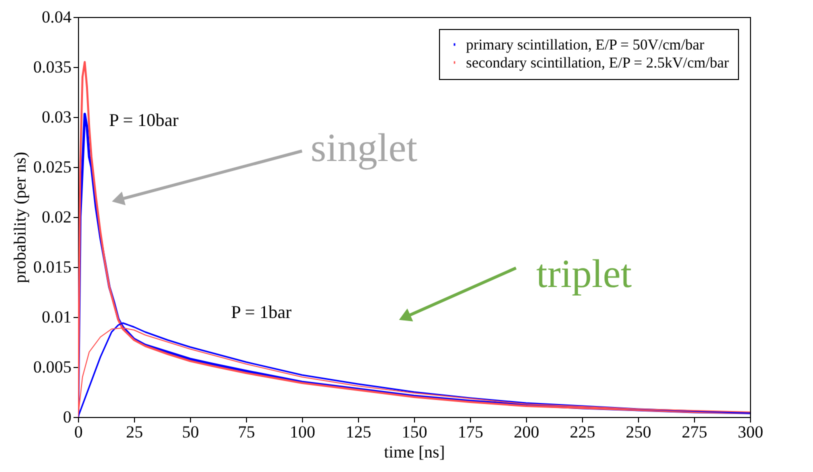 The height and width of the screenshot is (472, 813). What do you see at coordinates (190, 432) in the screenshot?
I see `x-tick-label: 50` at bounding box center [190, 432].